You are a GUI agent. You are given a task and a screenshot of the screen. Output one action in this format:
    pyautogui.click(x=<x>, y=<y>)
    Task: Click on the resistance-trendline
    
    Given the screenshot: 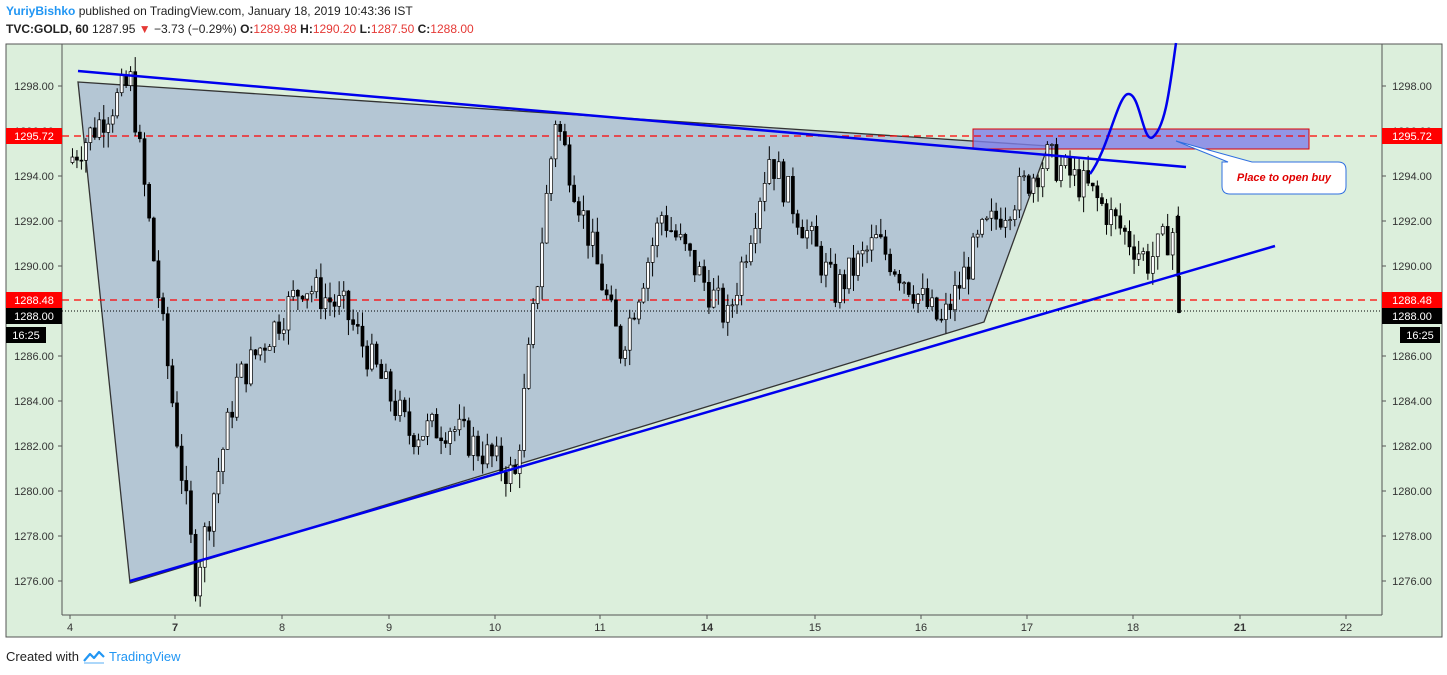 What is the action you would take?
    pyautogui.click(x=632, y=119)
    